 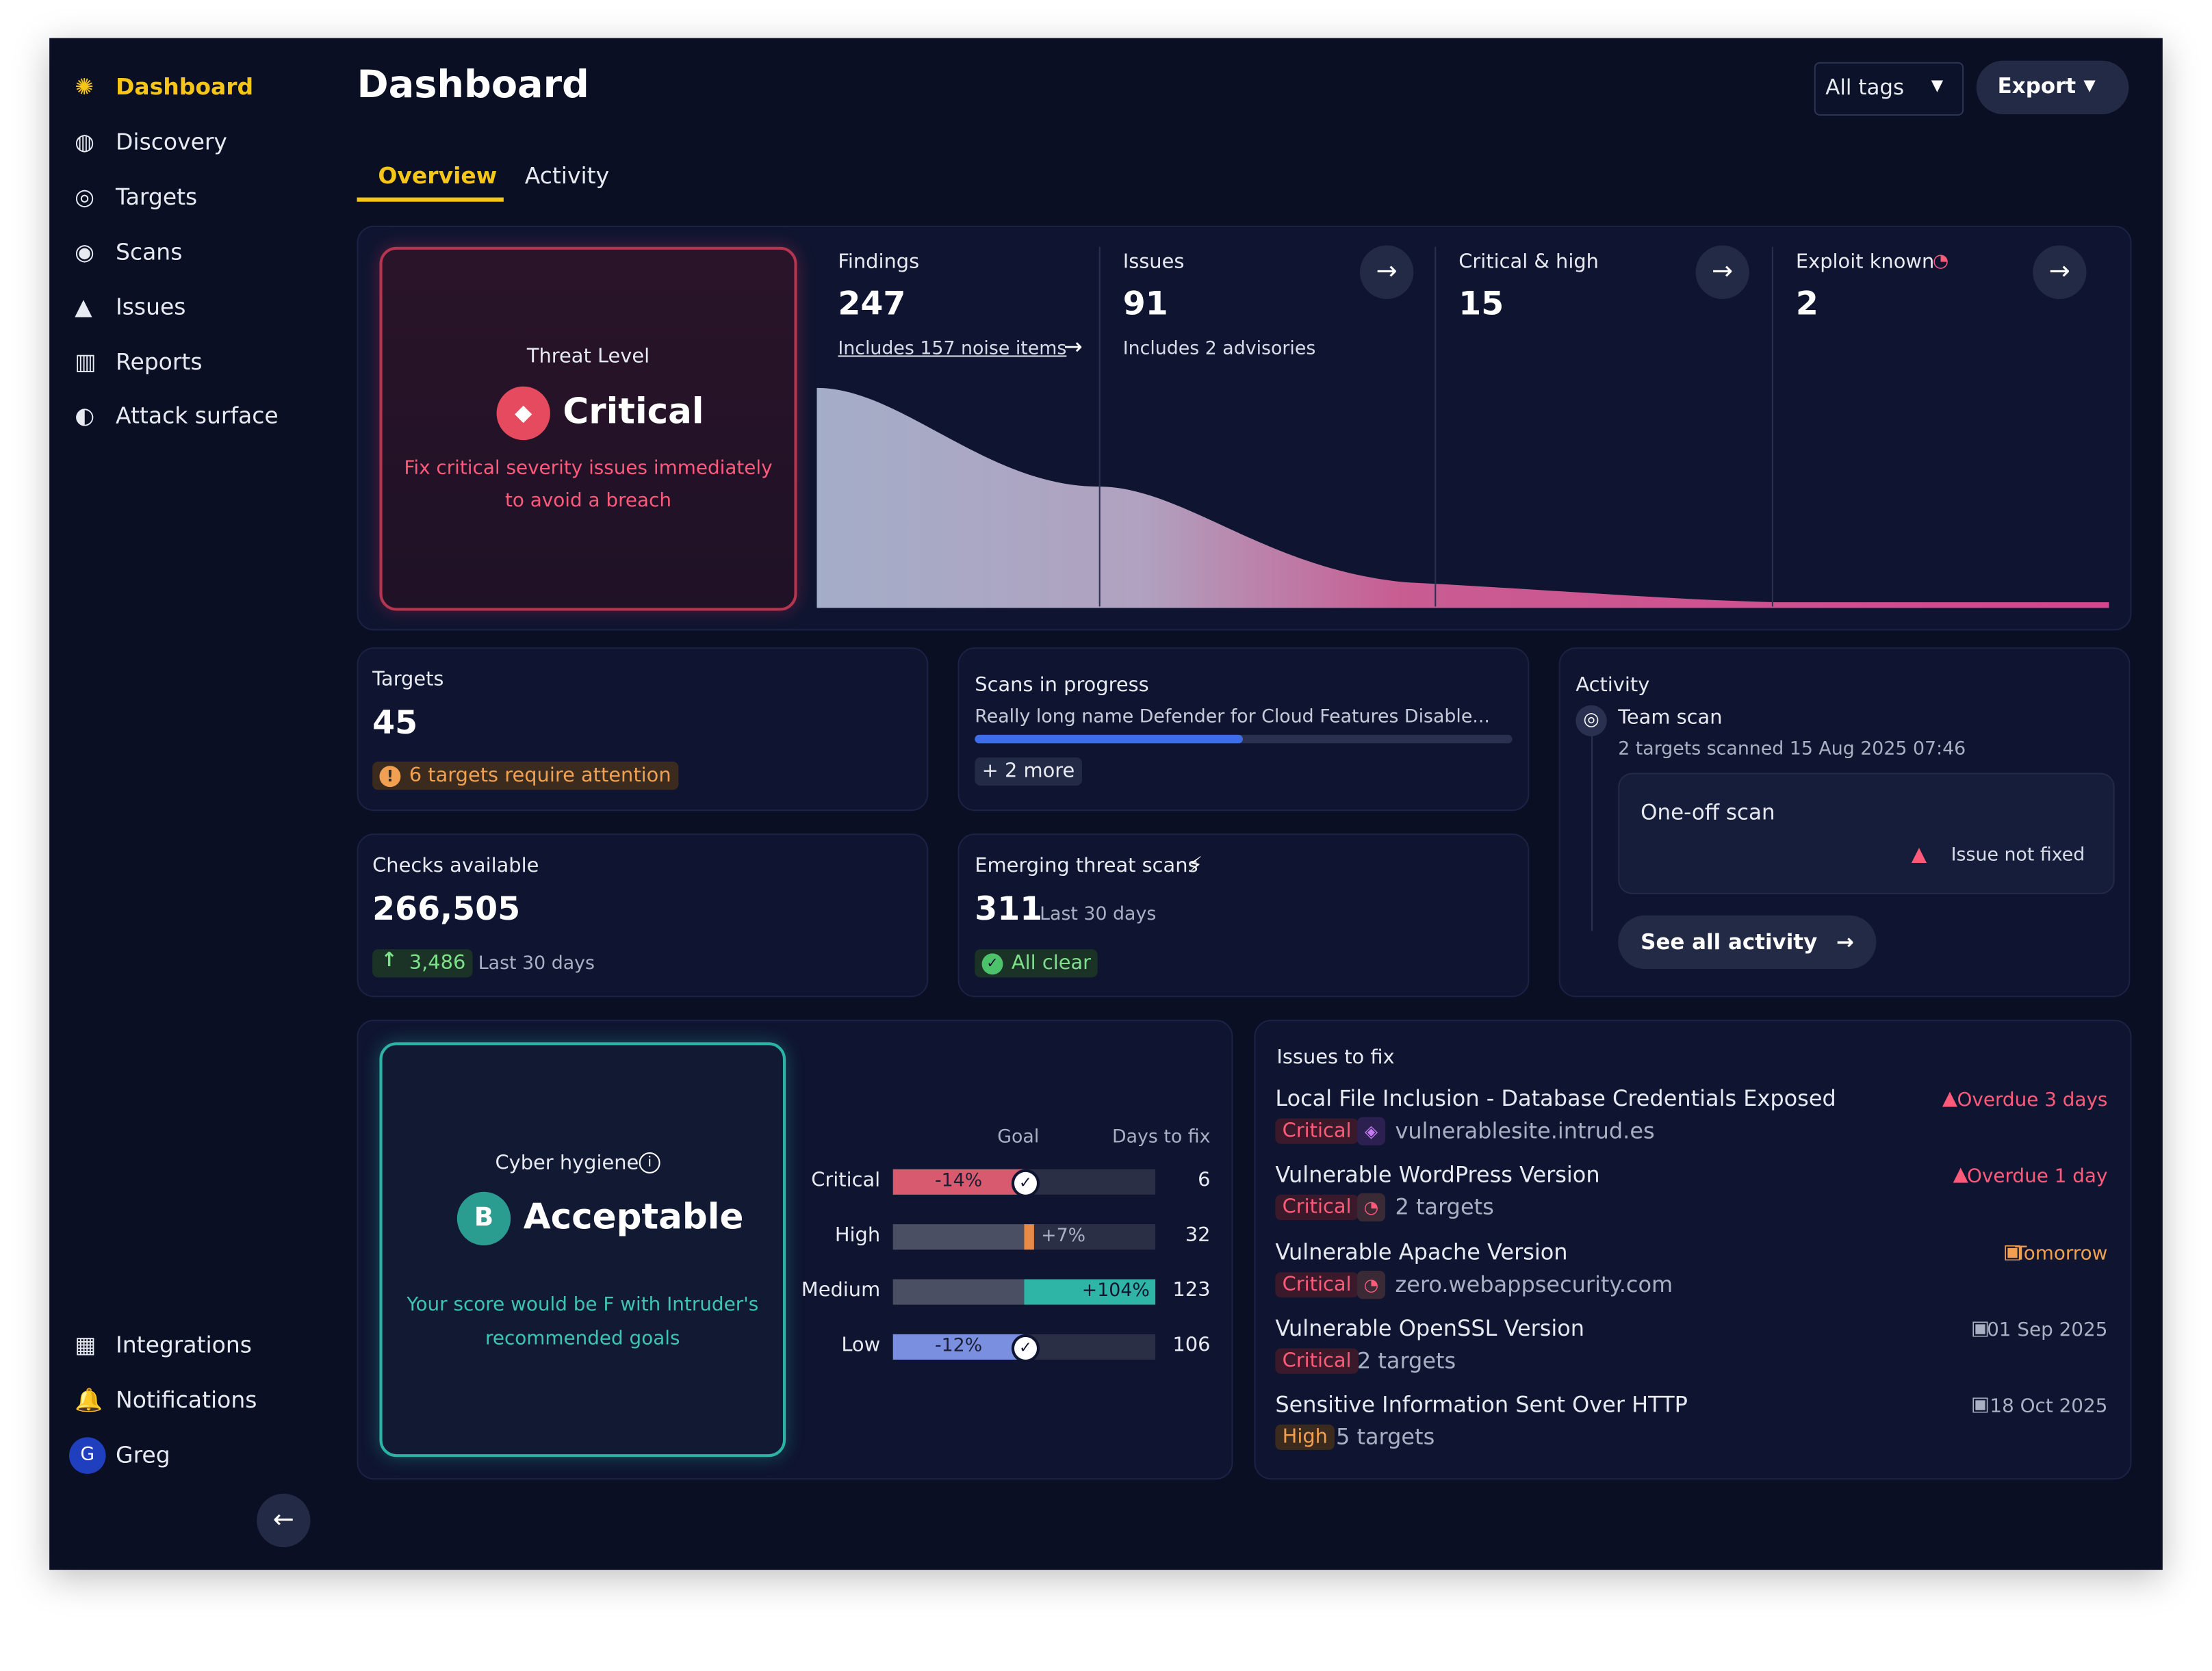 What do you see at coordinates (1109, 739) in the screenshot?
I see `progress-fill` at bounding box center [1109, 739].